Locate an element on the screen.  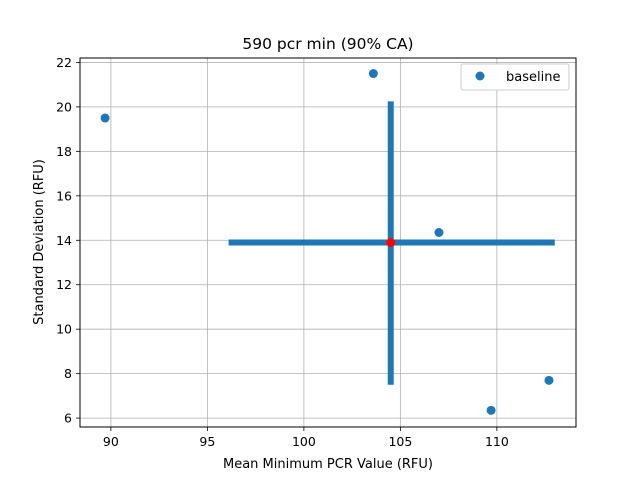
x-tick-label: 105 is located at coordinates (400, 441).